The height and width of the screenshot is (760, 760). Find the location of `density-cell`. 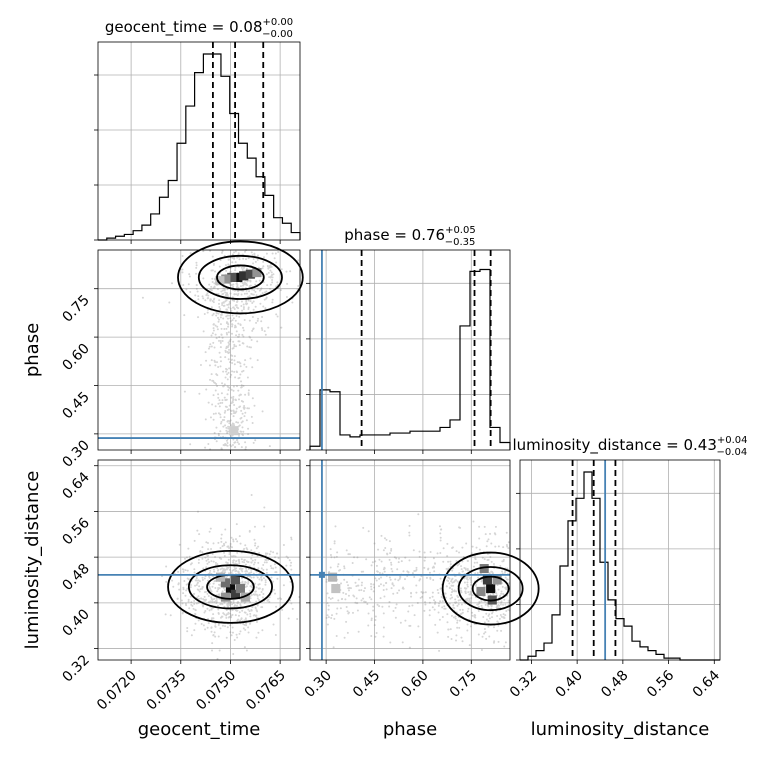

density-cell is located at coordinates (484, 569).